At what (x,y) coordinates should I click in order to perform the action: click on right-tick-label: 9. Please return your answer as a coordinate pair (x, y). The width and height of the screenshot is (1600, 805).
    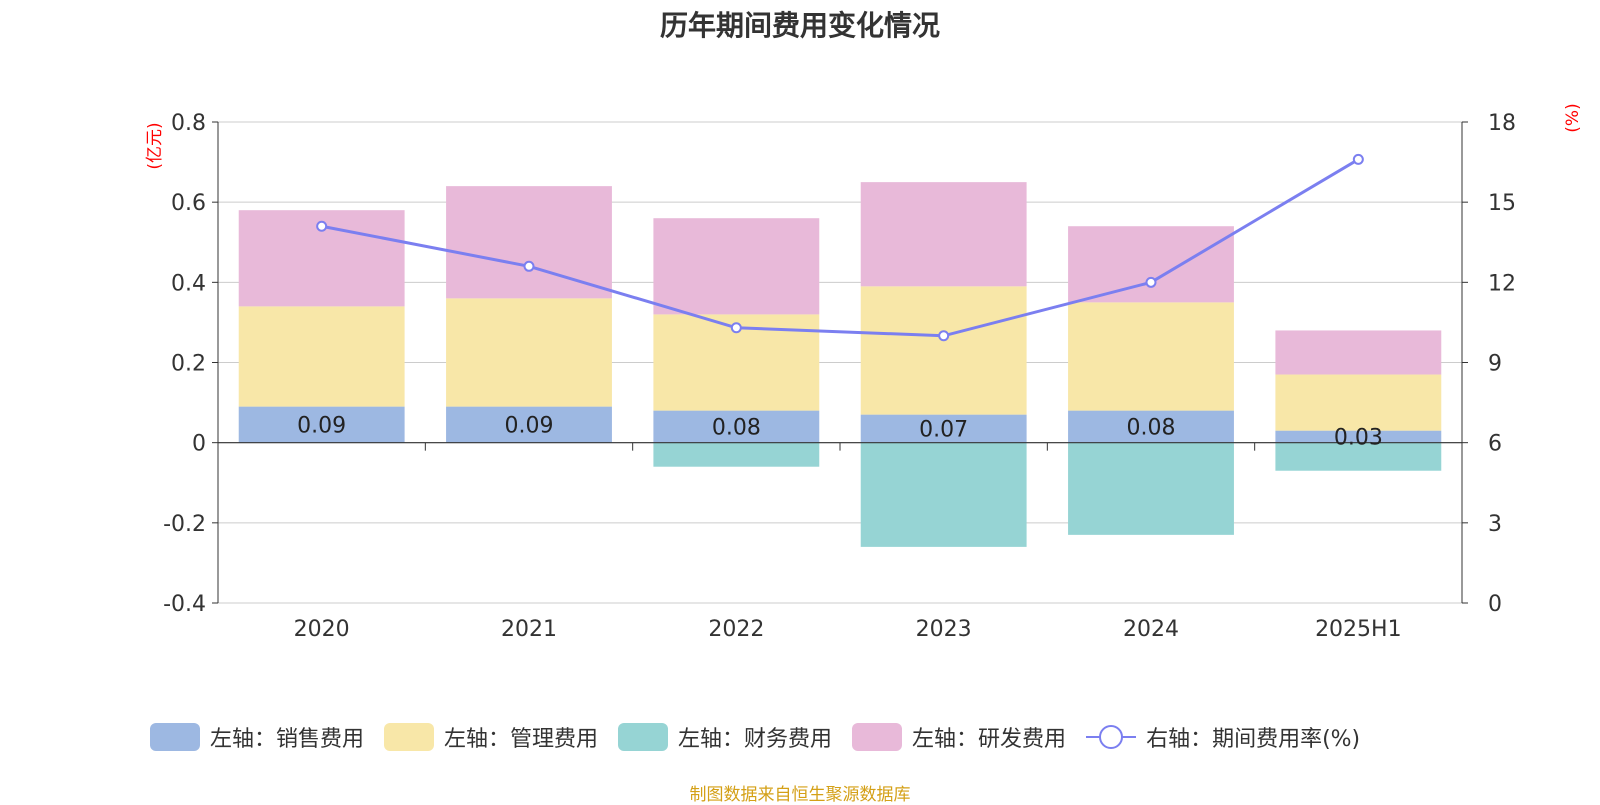
    Looking at the image, I should click on (1495, 364).